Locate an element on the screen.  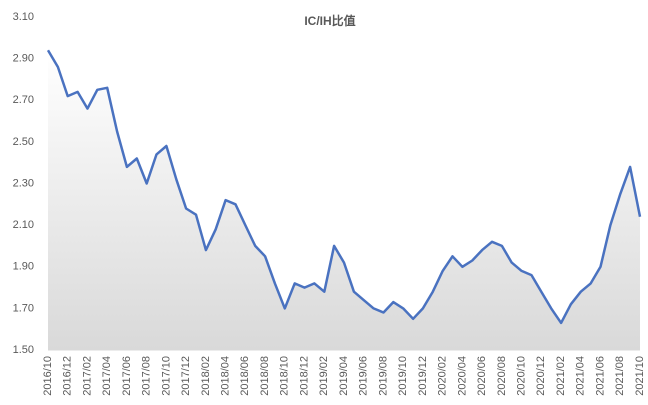
x-tick-label: 2020/04 is located at coordinates (462, 376).